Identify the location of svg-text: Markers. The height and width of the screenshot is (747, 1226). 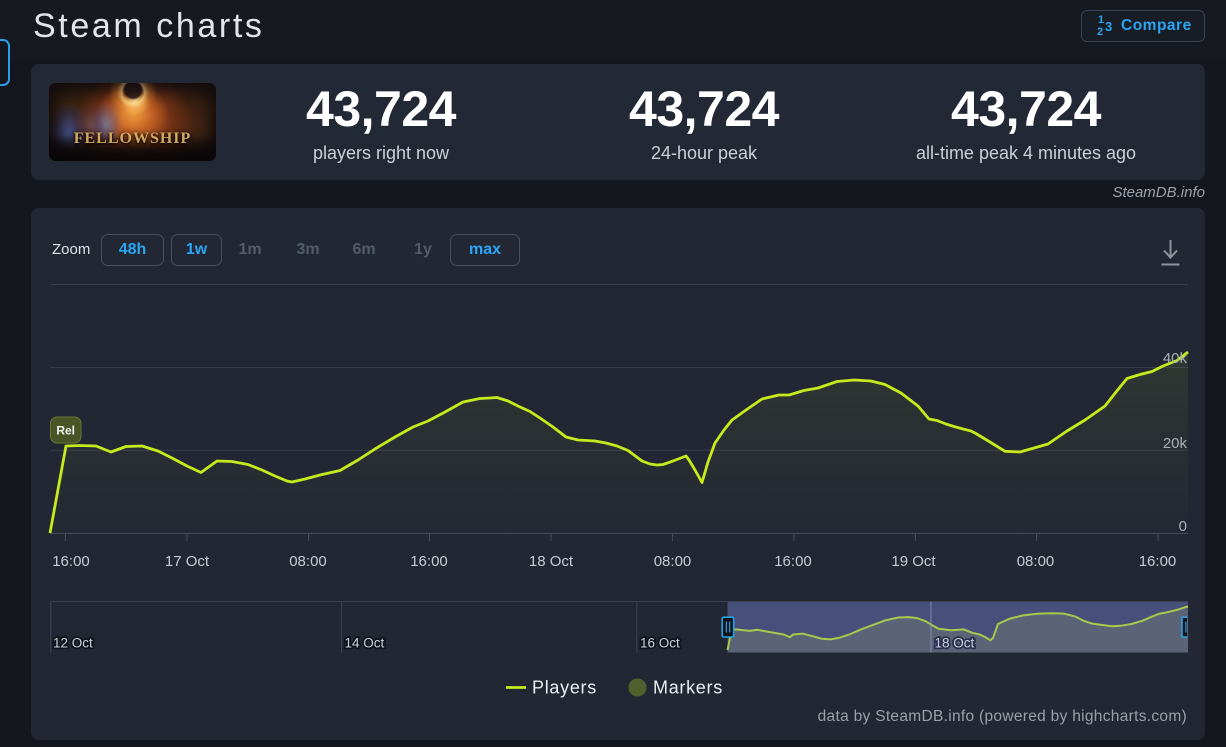
(688, 688).